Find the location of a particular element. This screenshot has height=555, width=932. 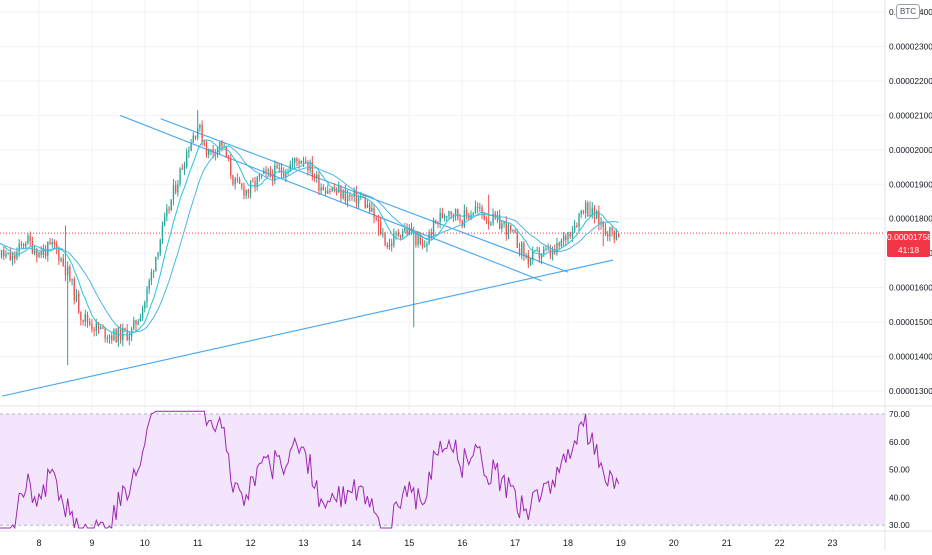

currency-badge: BTC is located at coordinates (908, 11).